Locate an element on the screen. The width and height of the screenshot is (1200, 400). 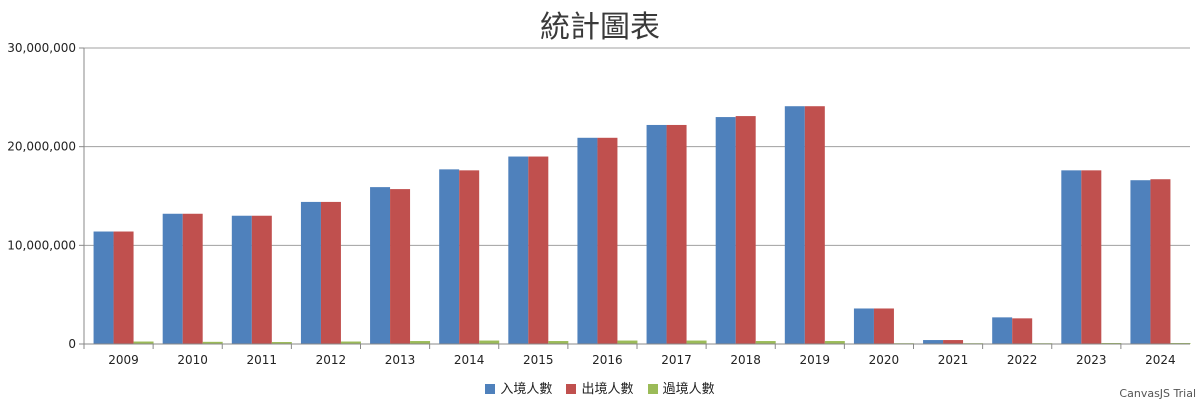
legend-item-arrivals: 入境人數 is located at coordinates (518, 387).